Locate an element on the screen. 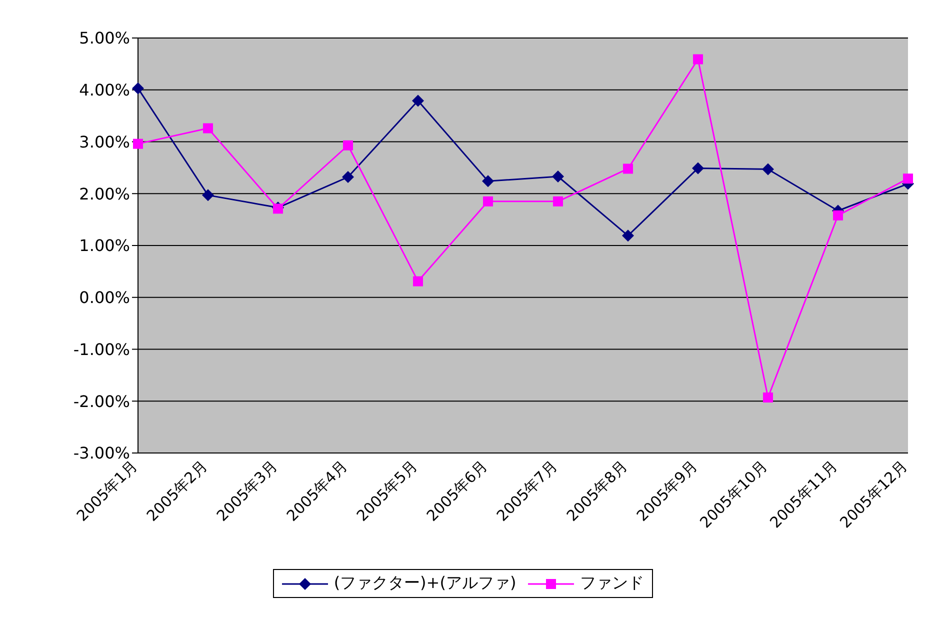 The height and width of the screenshot is (621, 926). y-tick-label: 5.00% is located at coordinates (104, 38).